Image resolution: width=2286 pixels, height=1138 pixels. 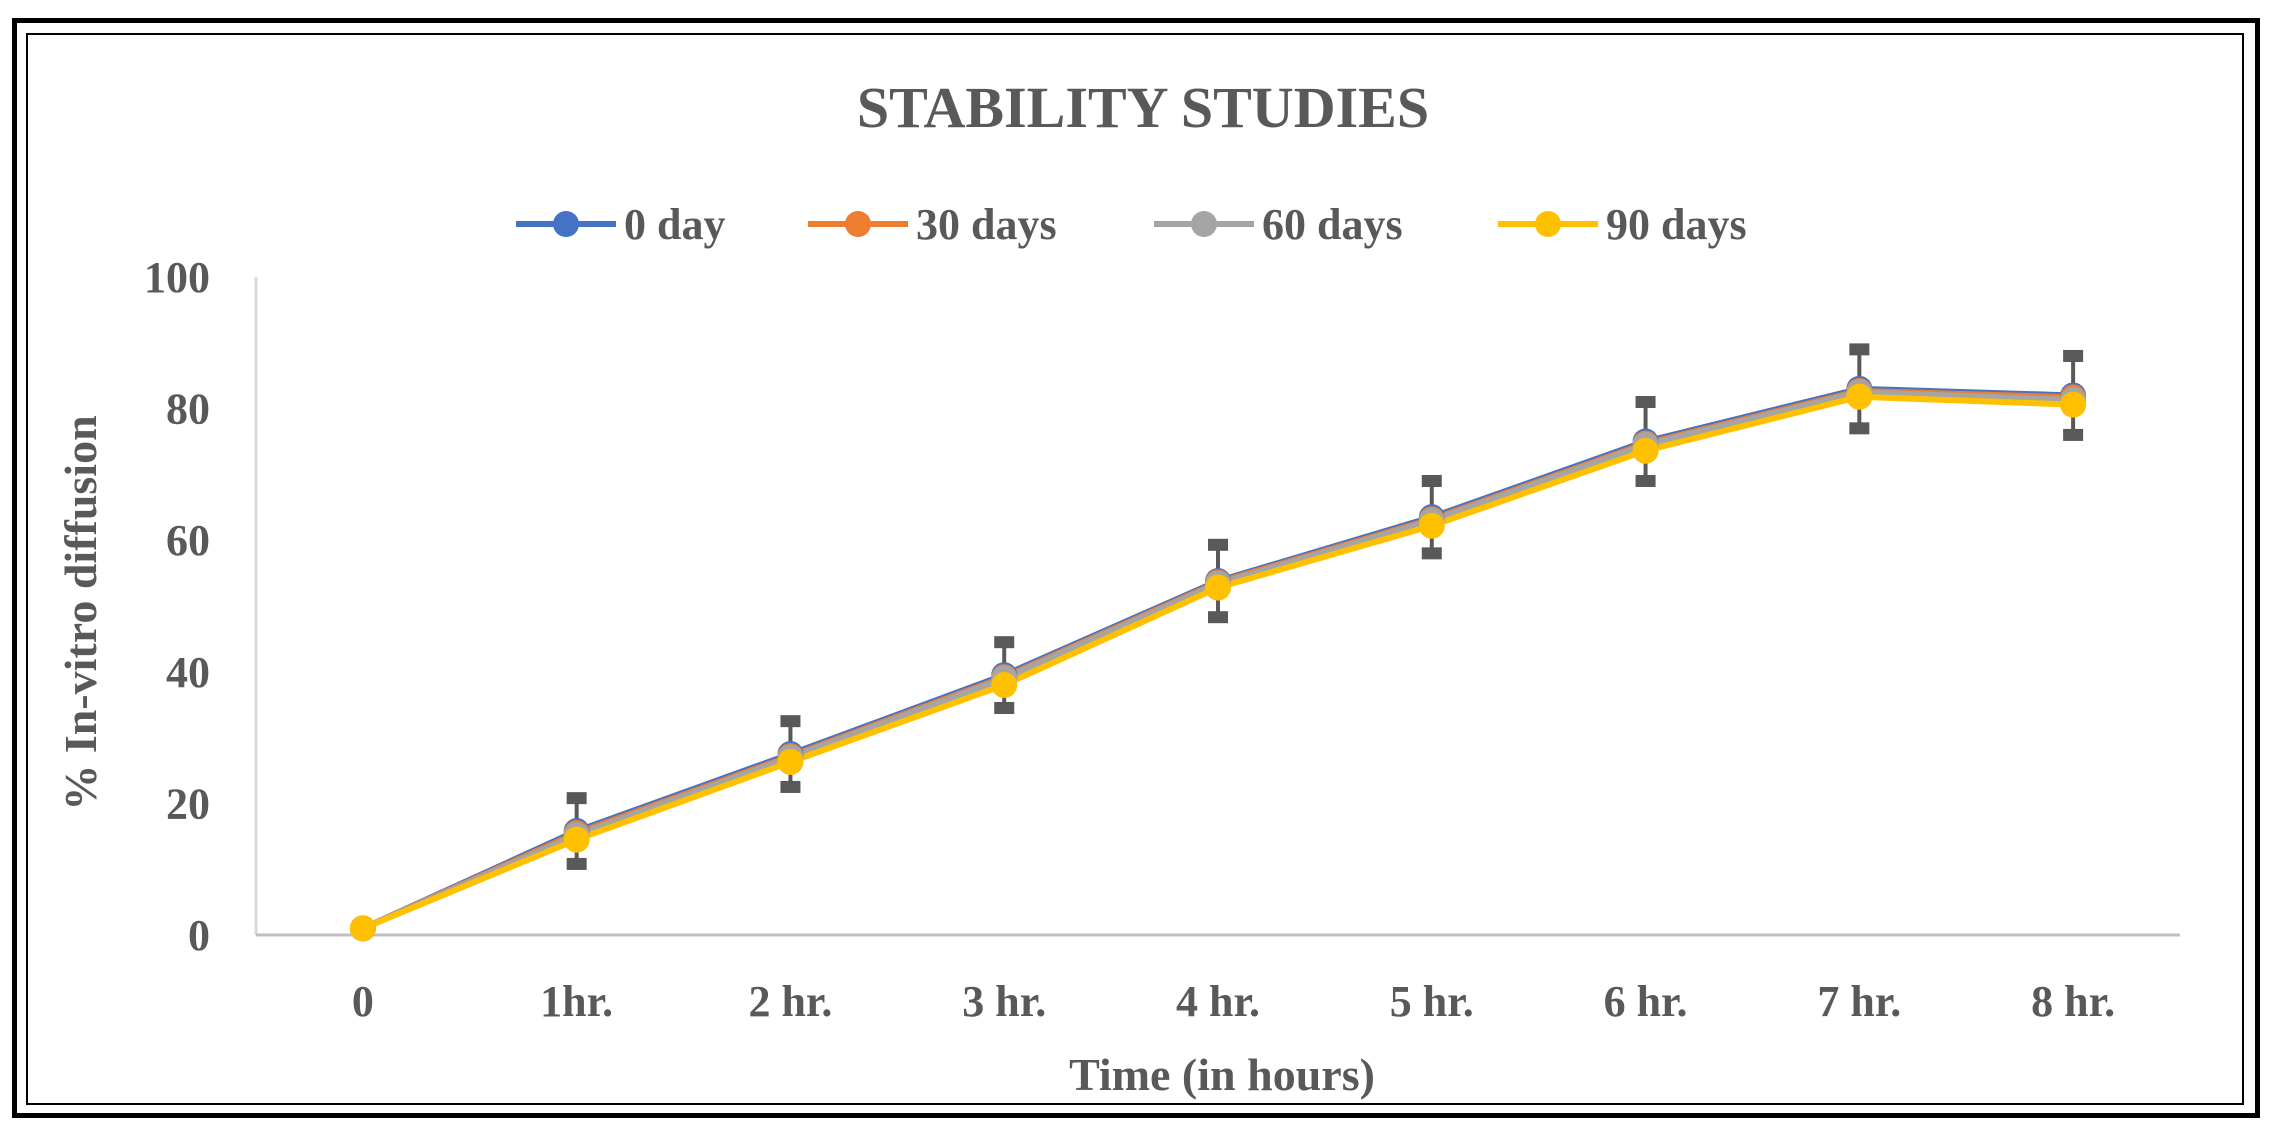 What do you see at coordinates (177, 606) in the screenshot?
I see `y-tick-labels: 0 20 40 60 80 100` at bounding box center [177, 606].